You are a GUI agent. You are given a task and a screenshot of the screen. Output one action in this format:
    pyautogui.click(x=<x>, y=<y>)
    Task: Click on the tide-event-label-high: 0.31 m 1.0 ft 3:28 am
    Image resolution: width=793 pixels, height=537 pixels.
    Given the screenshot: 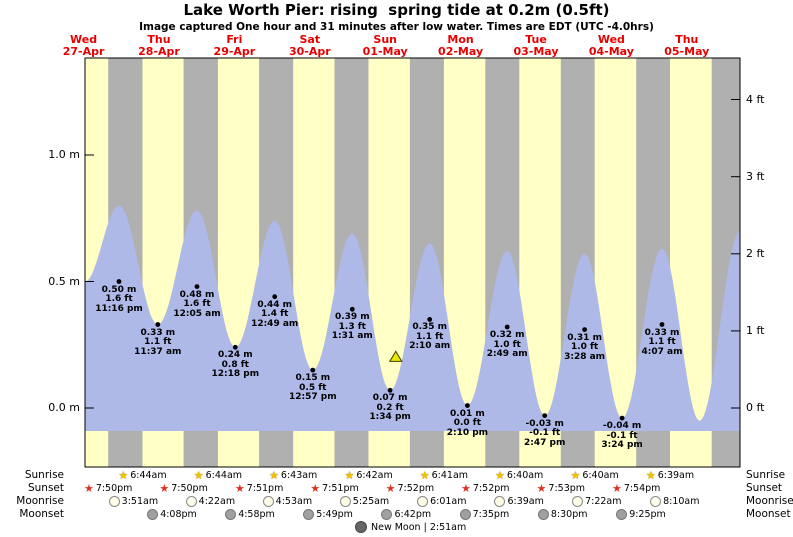 What is the action you would take?
    pyautogui.click(x=585, y=348)
    